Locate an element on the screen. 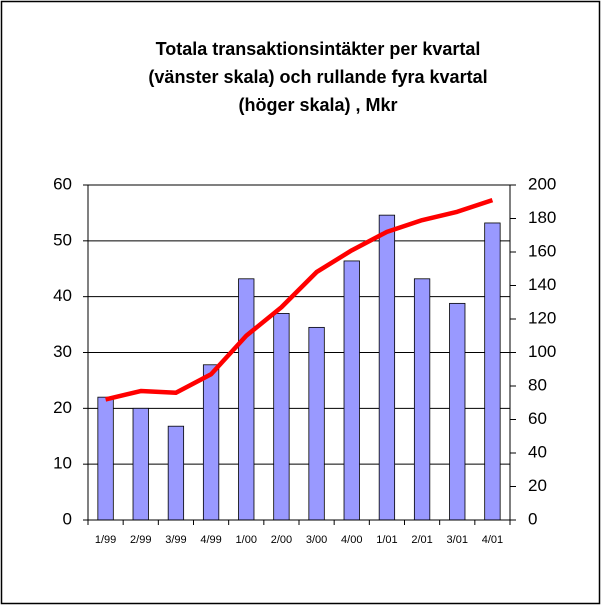 This screenshot has width=602, height=606. y2-tick-label: 120 is located at coordinates (542, 317).